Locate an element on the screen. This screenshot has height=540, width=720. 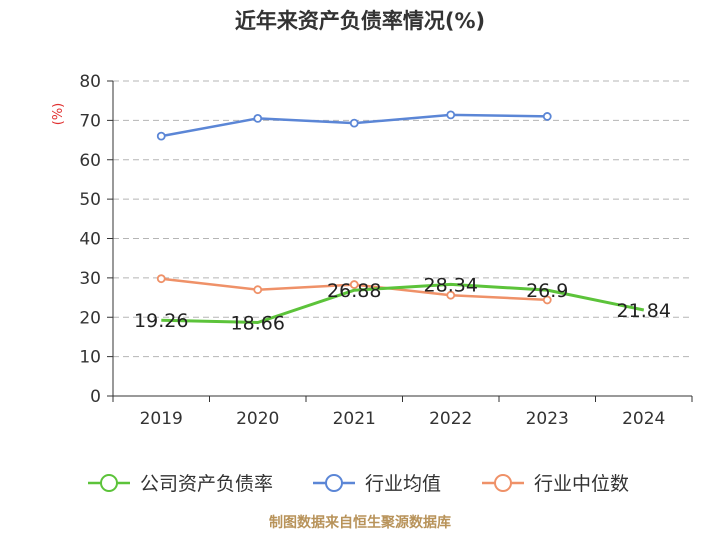
y-tick-label: 60 is located at coordinates (90, 161).